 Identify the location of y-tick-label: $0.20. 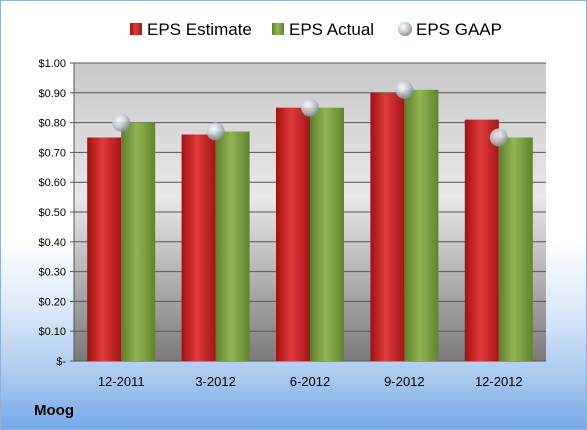
(52, 302).